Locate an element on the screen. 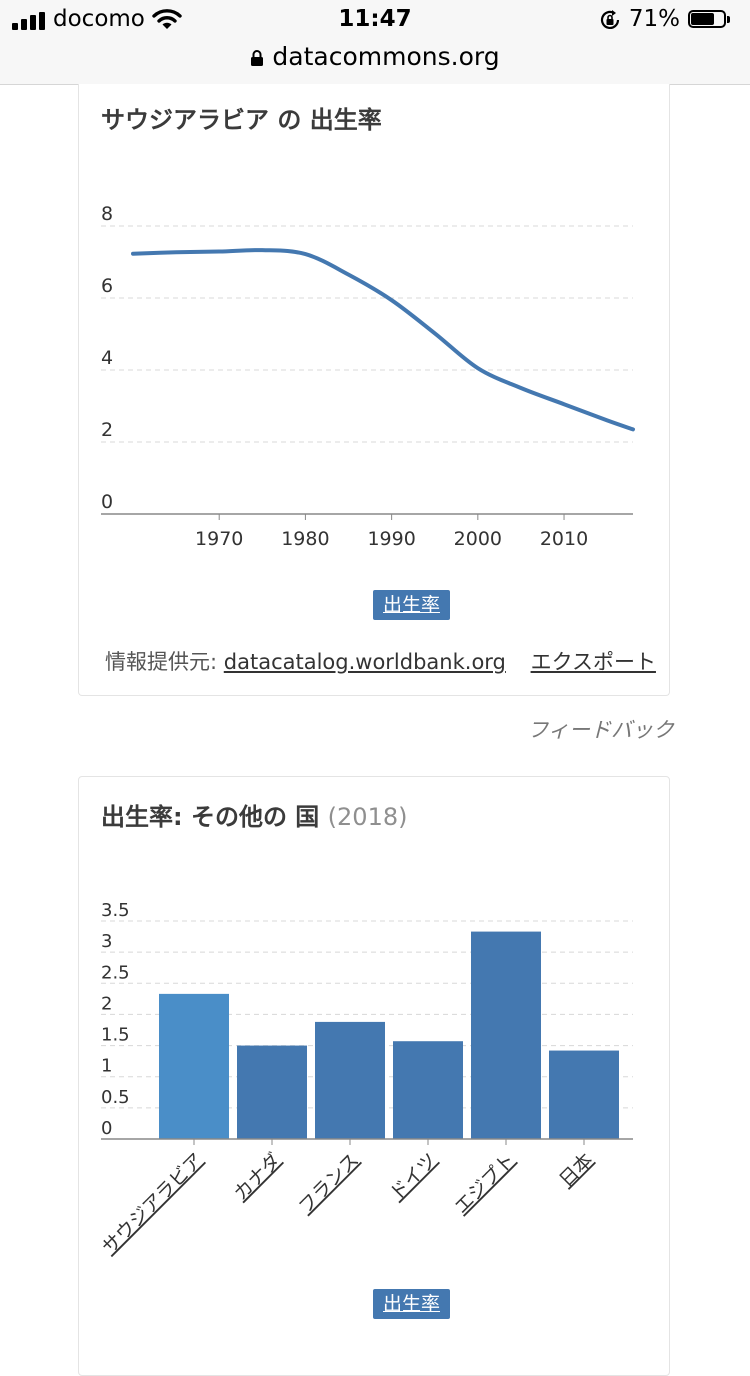 The image size is (750, 1376). y-tick-label: 0.5 is located at coordinates (115, 1097).